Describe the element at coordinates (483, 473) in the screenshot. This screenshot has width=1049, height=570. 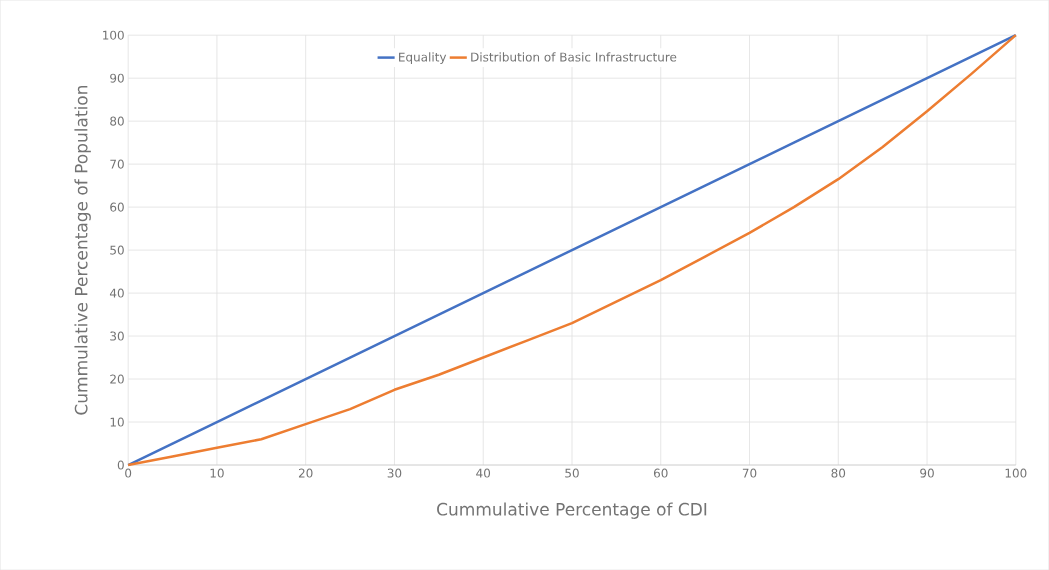
I see `x-tick-label: 40` at that location.